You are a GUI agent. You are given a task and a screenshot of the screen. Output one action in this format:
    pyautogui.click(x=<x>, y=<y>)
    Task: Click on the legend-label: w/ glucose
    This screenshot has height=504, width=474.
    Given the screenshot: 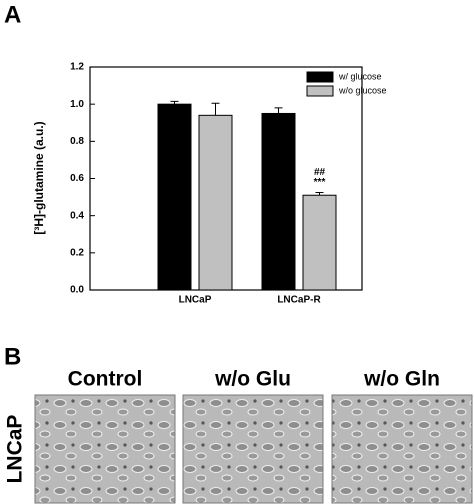 What is the action you would take?
    pyautogui.click(x=360, y=76)
    